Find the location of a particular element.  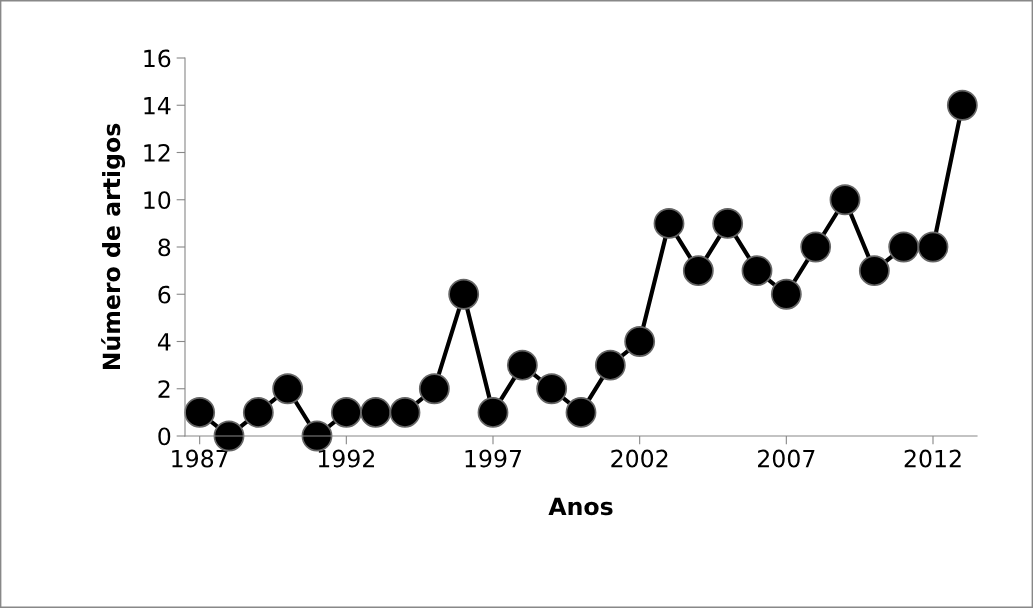

x-tick-label: 2012 is located at coordinates (932, 458).